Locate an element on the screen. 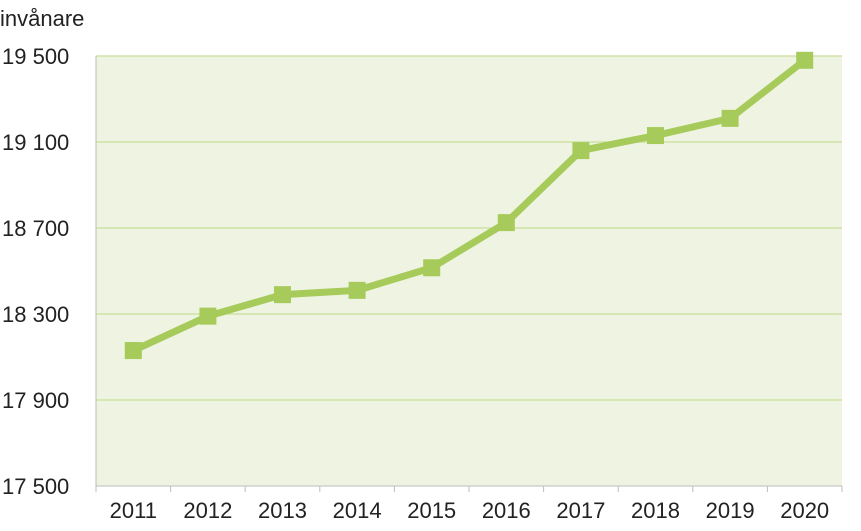 This screenshot has height=531, width=861. y-tick-labels: 17 500 17 900 18 300 18 700 19 100 19 500 is located at coordinates (35, 271).